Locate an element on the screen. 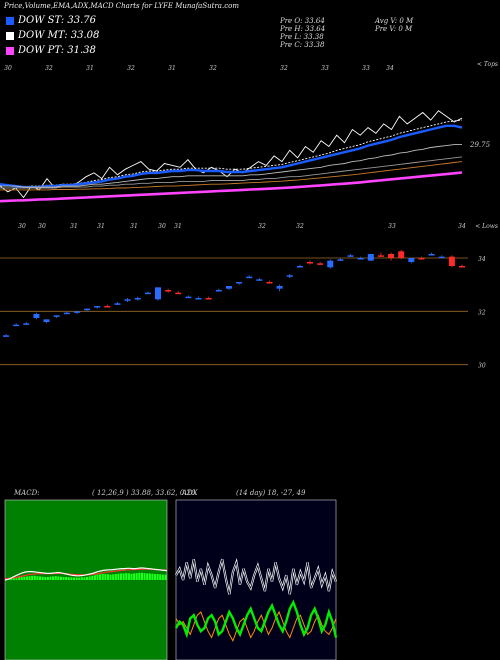 Image resolution: width=500 pixels, height=660 pixels. legend-swatch is located at coordinates (10, 35).